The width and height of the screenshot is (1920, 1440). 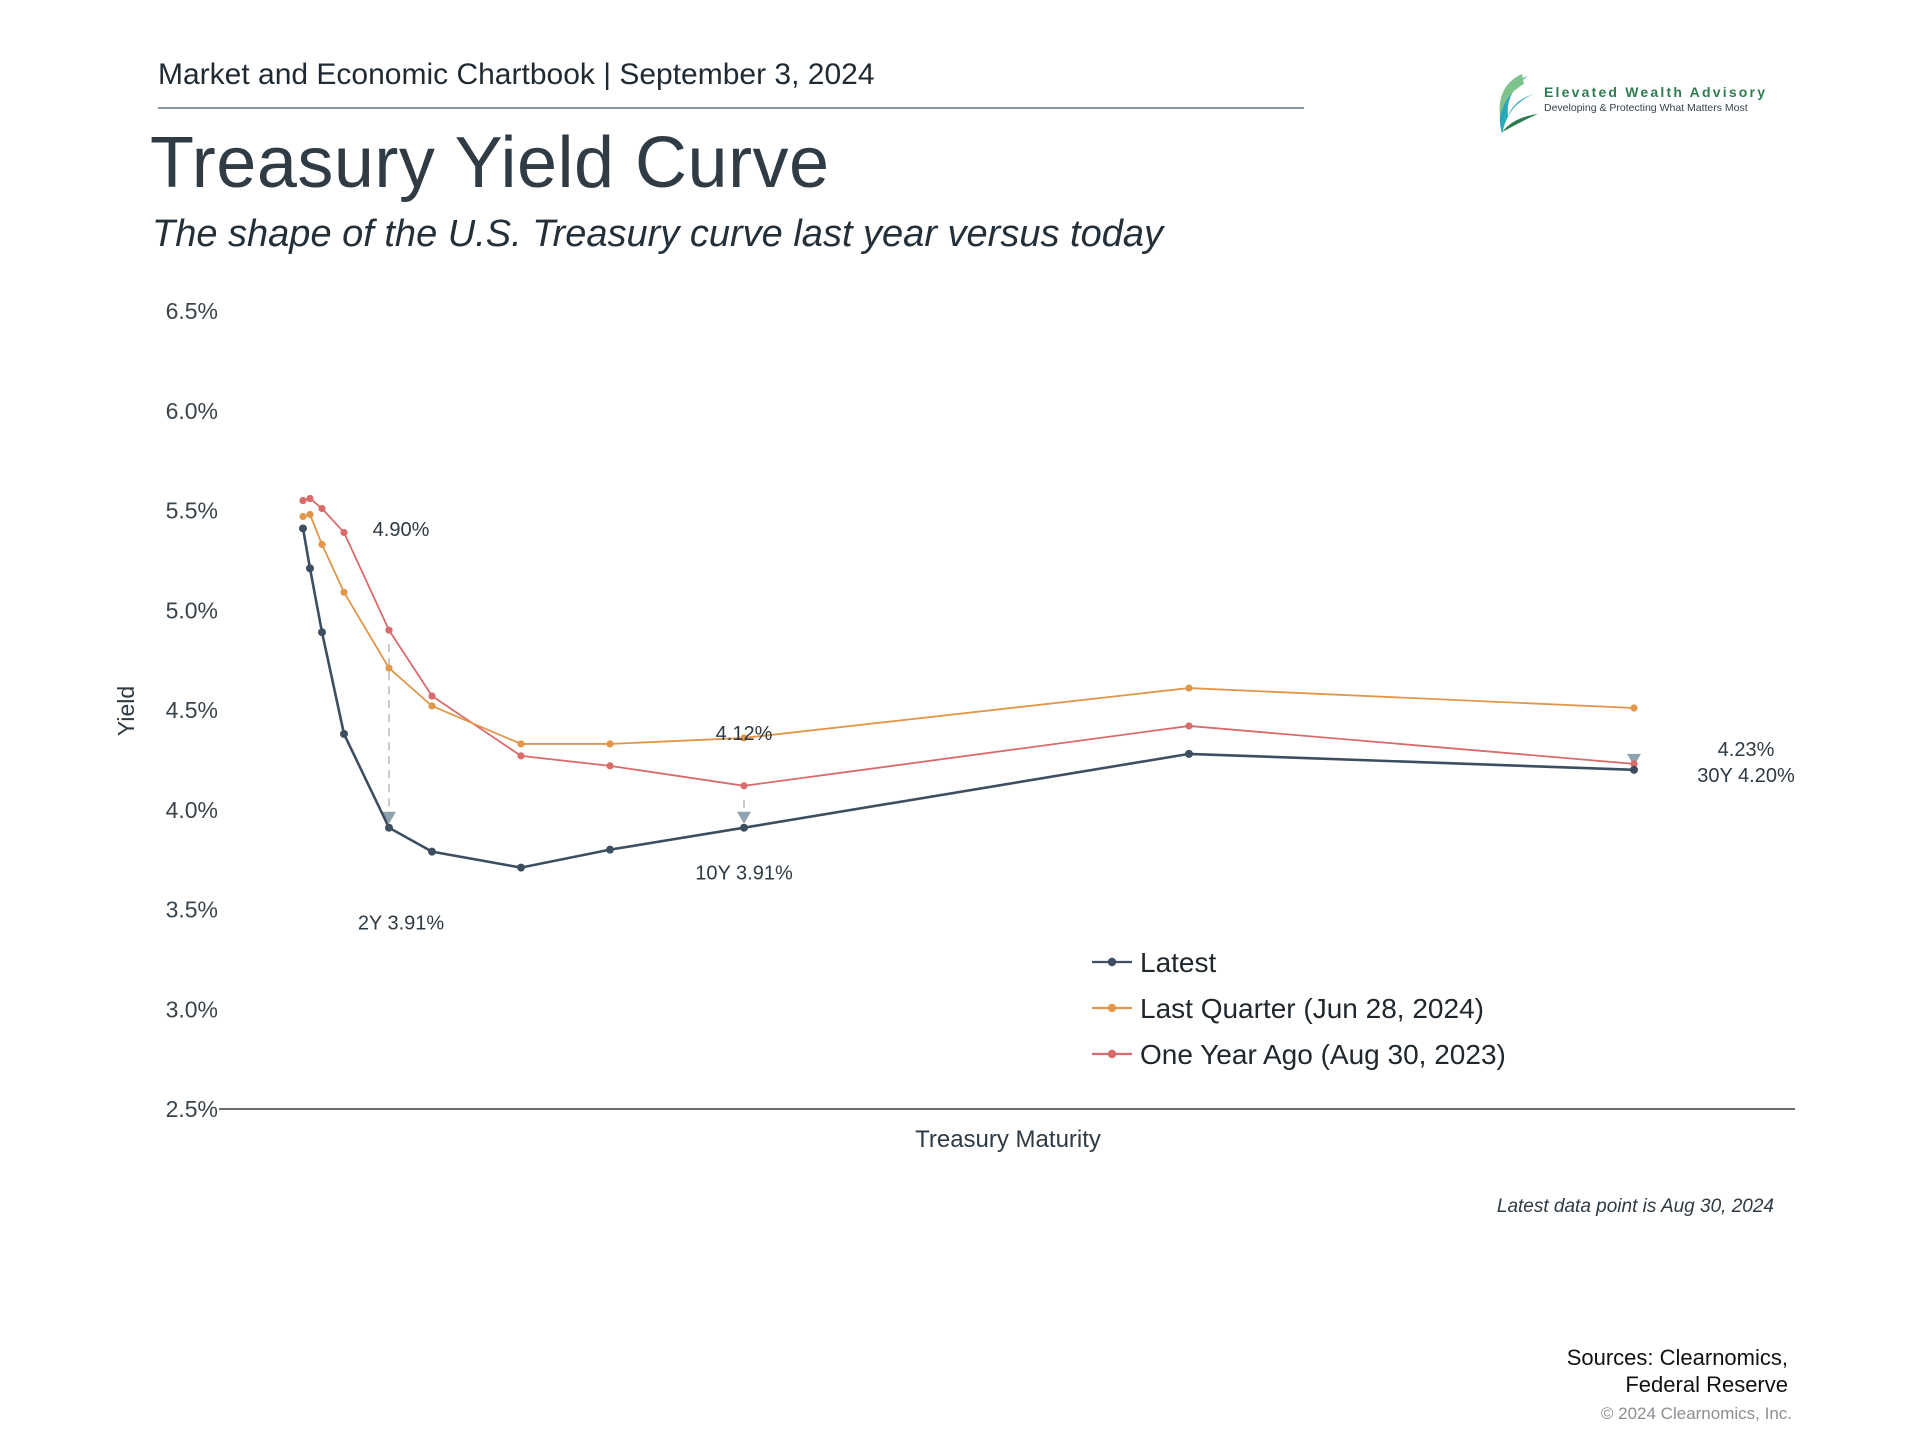 I want to click on copyright-text: © 2024 Clearnomics, Inc., so click(x=1696, y=1413).